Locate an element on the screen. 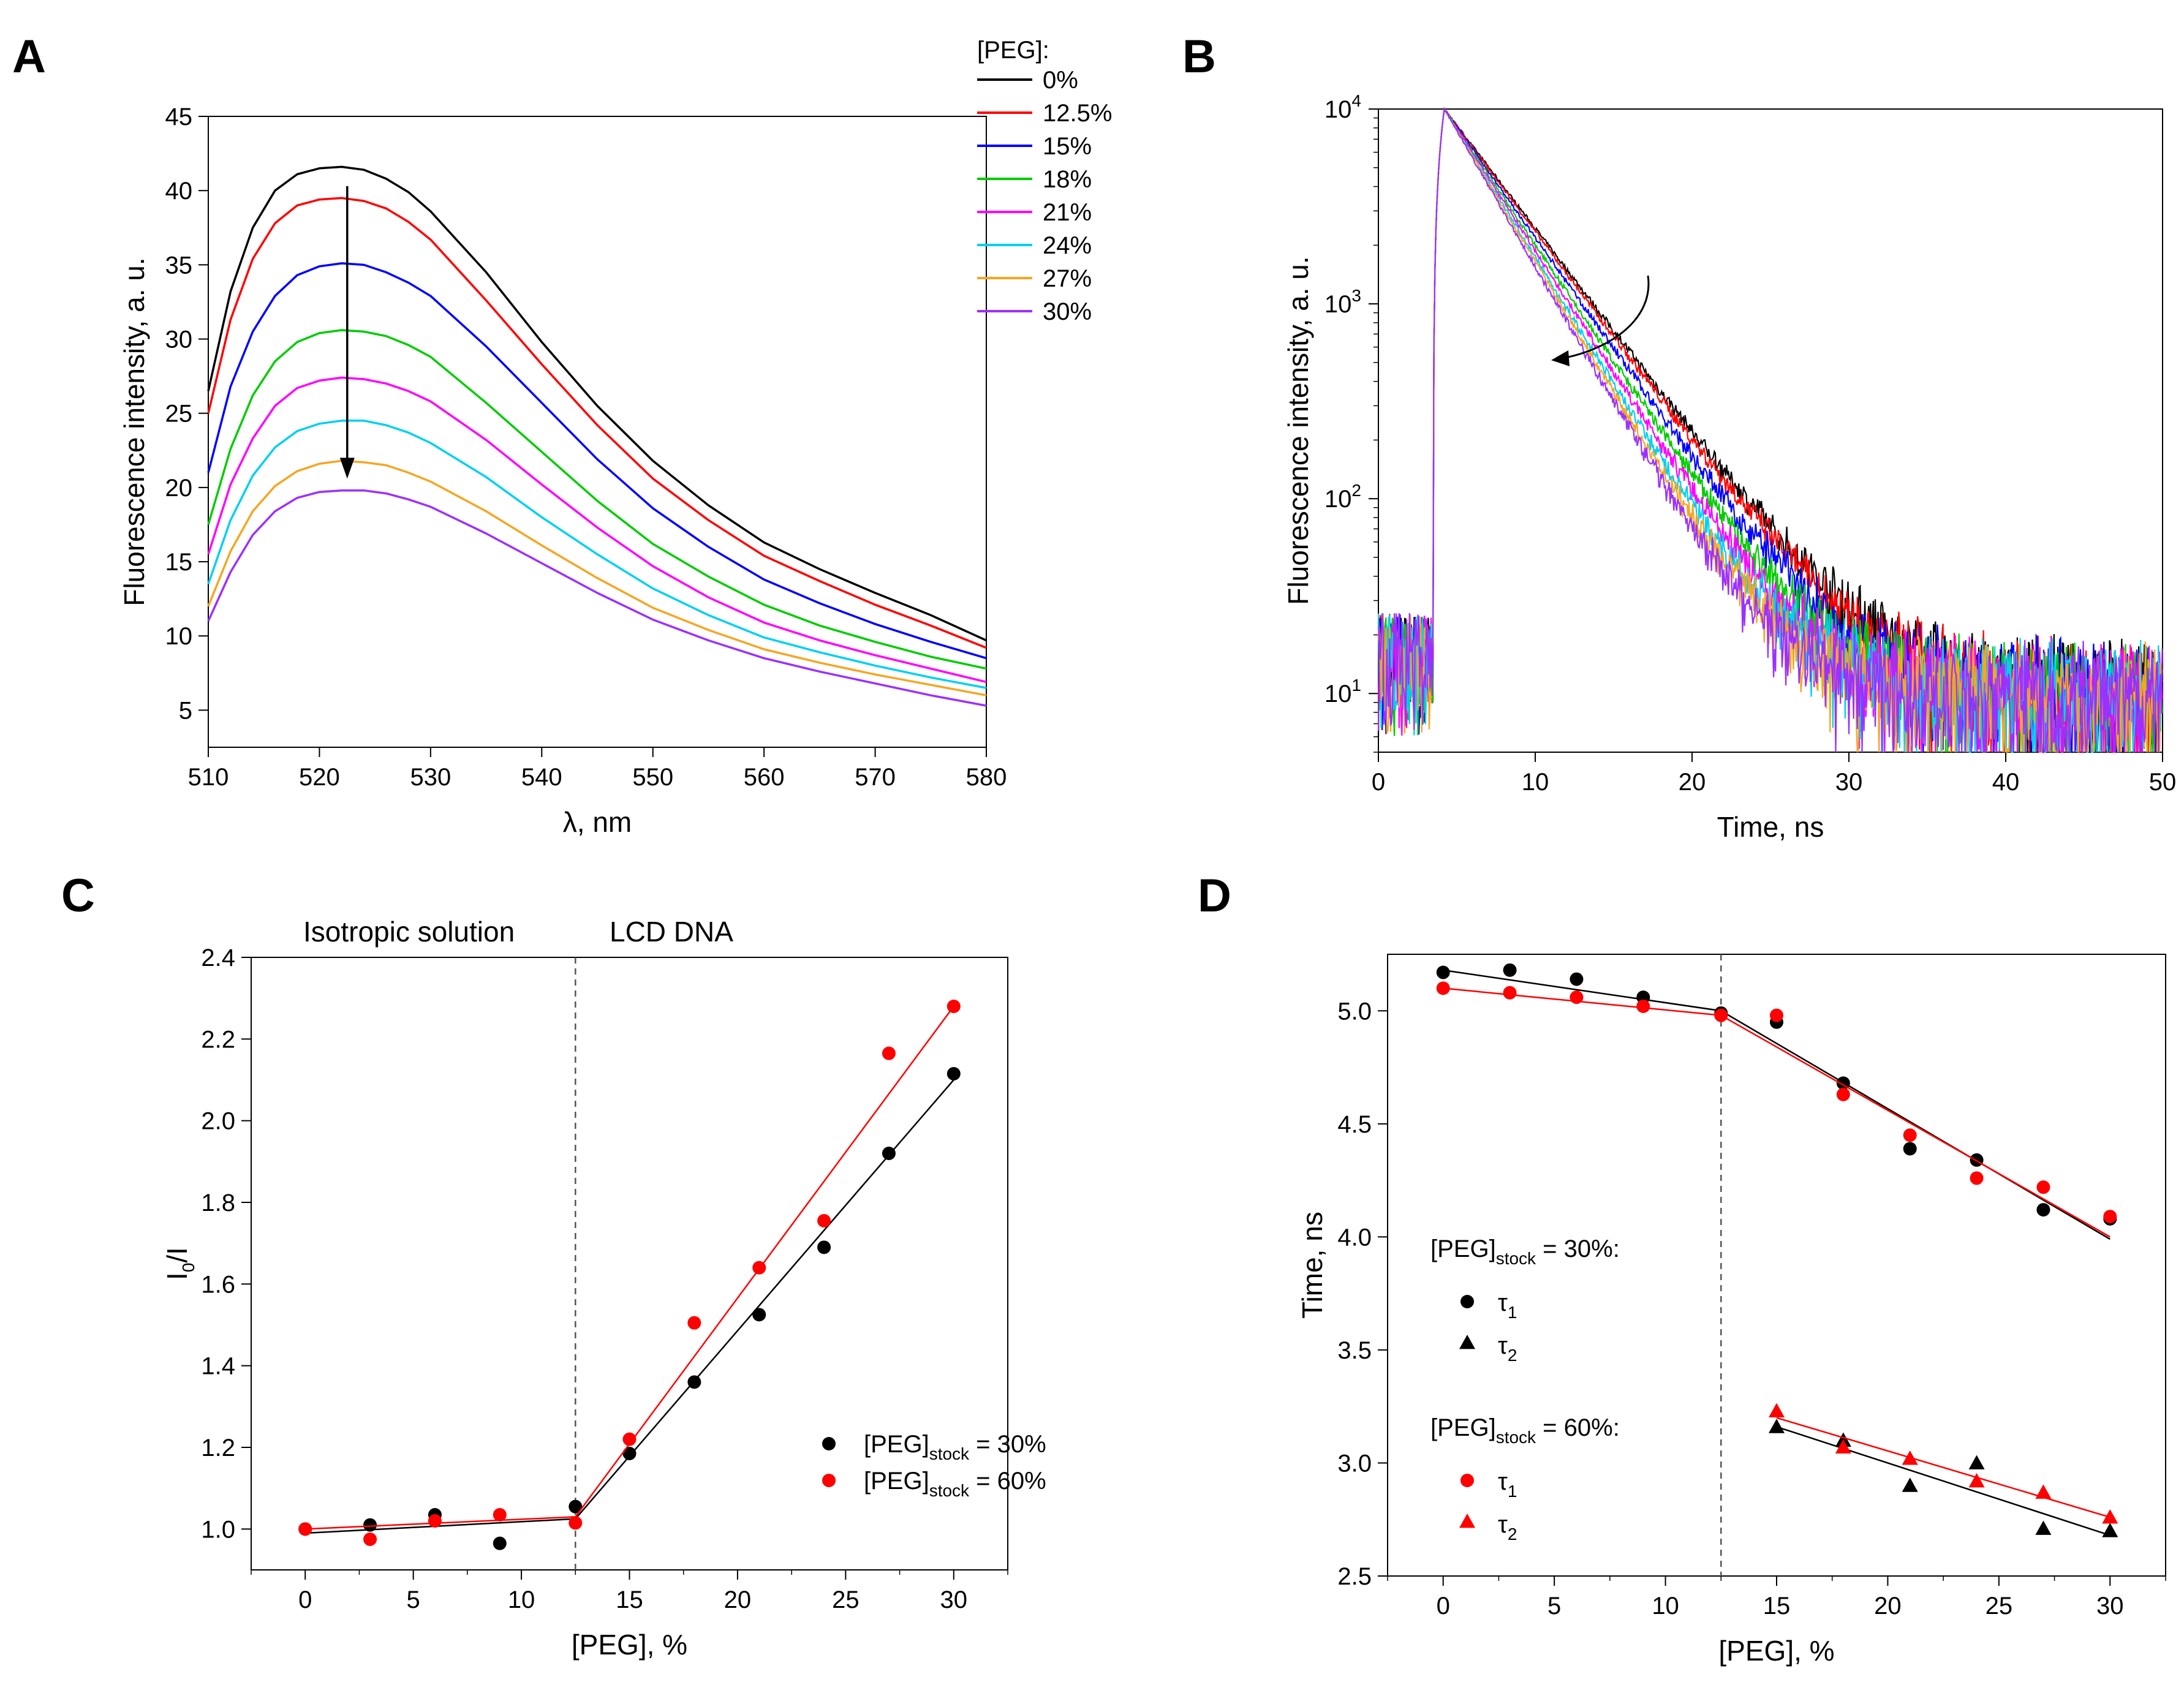 The height and width of the screenshot is (1693, 2184). y-tick-label: 5 is located at coordinates (185, 710).